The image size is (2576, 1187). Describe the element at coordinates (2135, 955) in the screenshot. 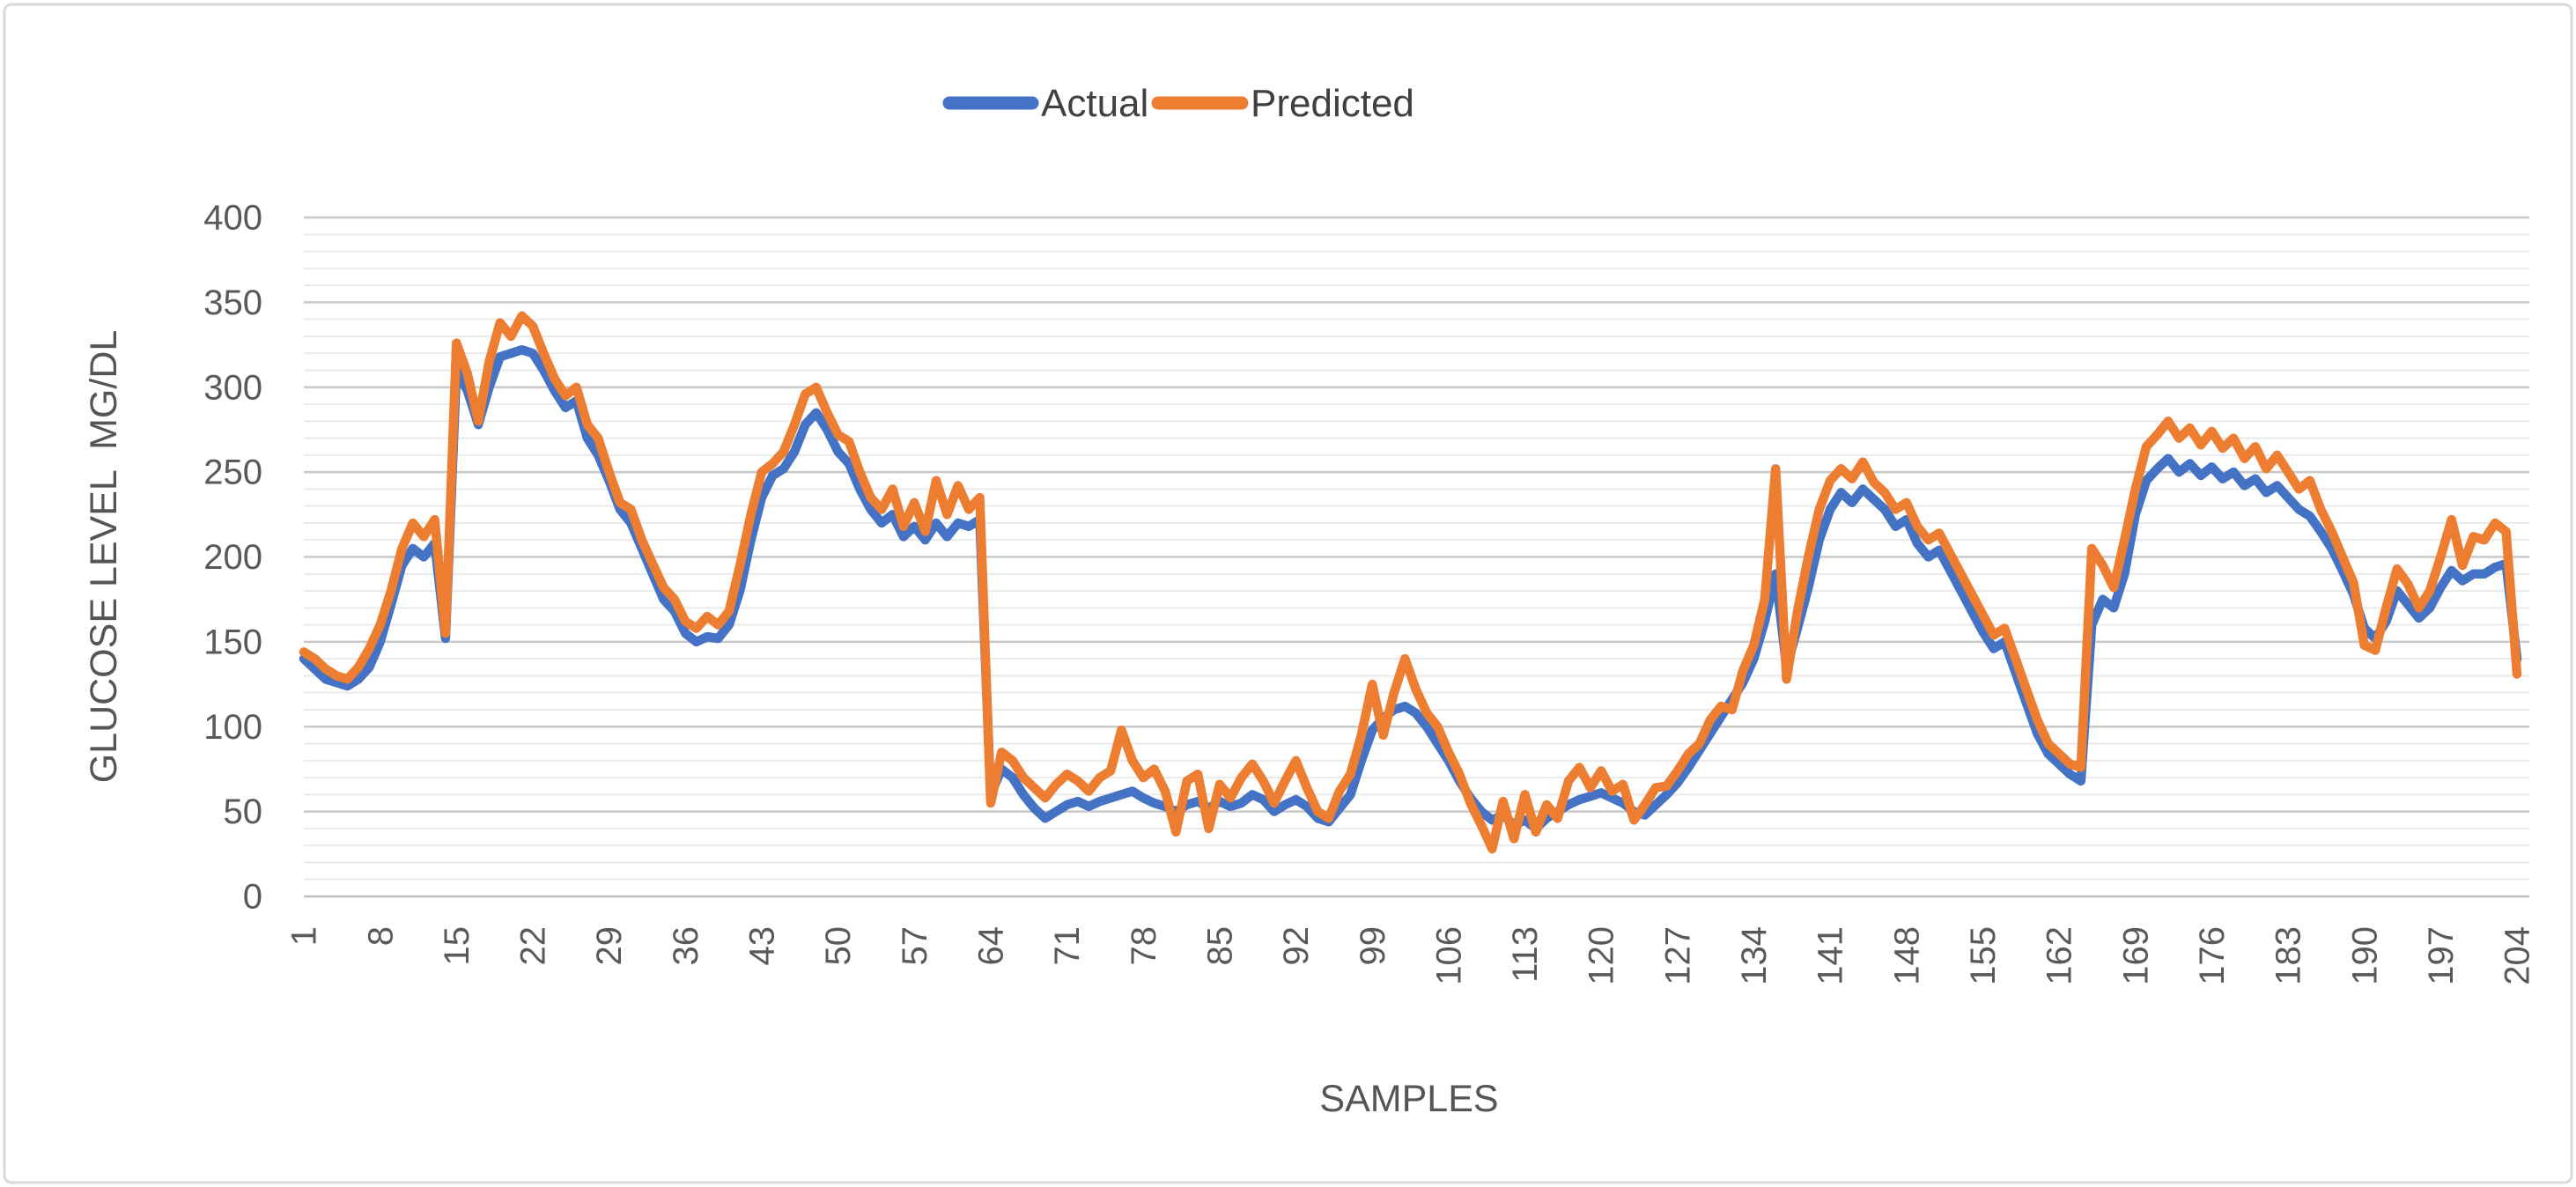

I see `x-tick-label: 169` at that location.